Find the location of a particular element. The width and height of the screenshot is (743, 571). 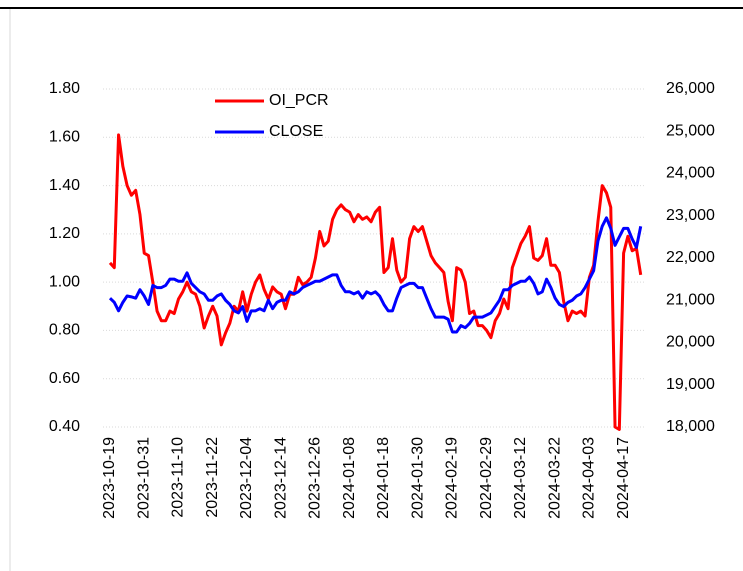

y2-tick-label: 19,000 is located at coordinates (690, 384).